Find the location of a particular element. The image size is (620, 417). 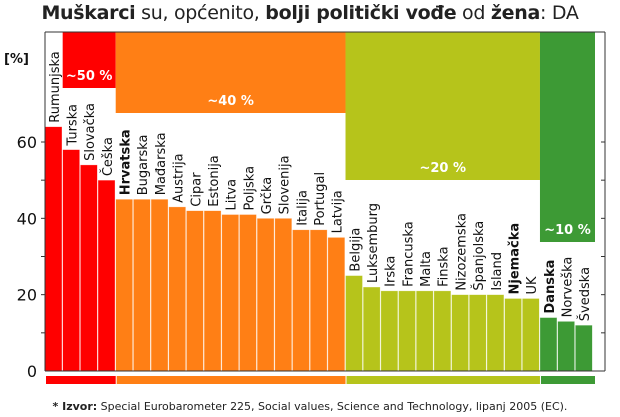

bar-label: Latvija is located at coordinates (338, 211).